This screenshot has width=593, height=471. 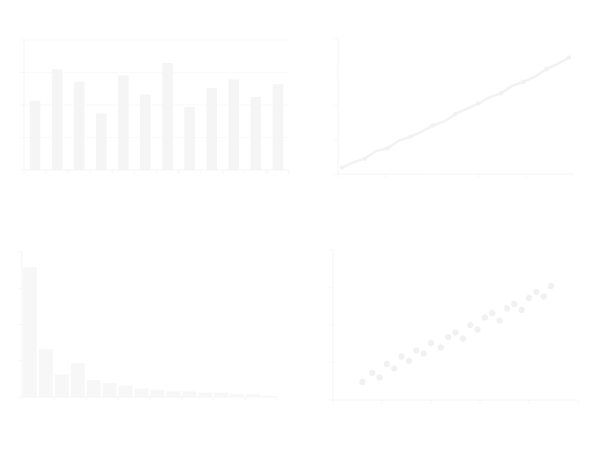 What do you see at coordinates (454, 326) in the screenshot?
I see `subplot-bottom-right` at bounding box center [454, 326].